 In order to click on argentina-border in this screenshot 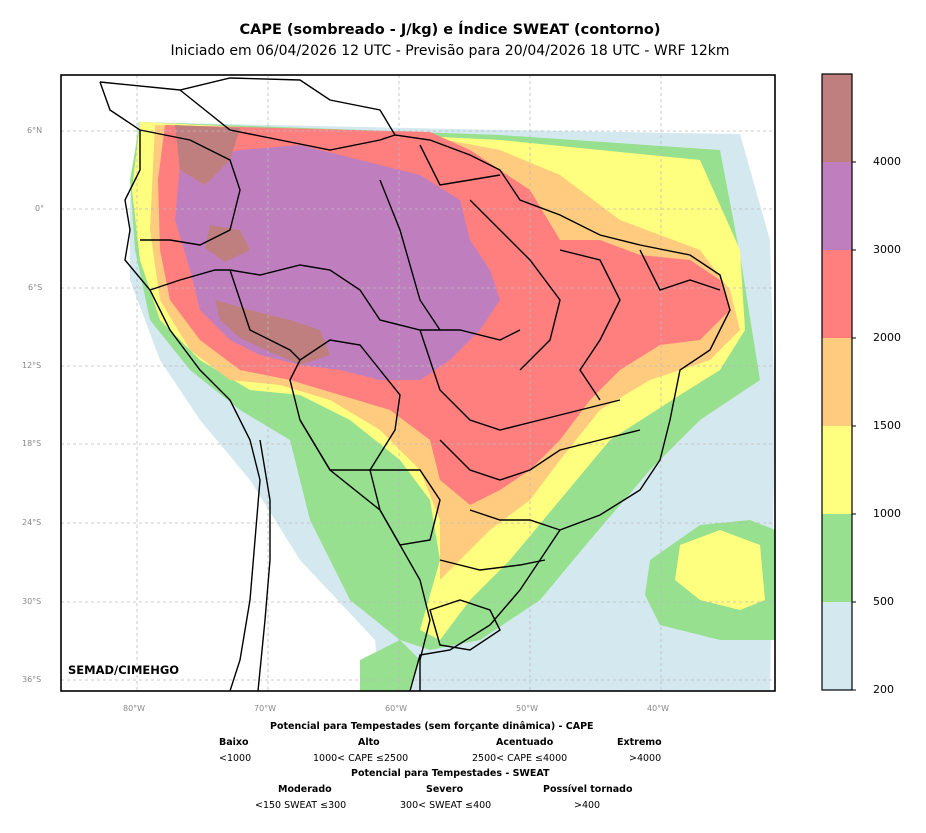, I will do `click(365, 555)`.